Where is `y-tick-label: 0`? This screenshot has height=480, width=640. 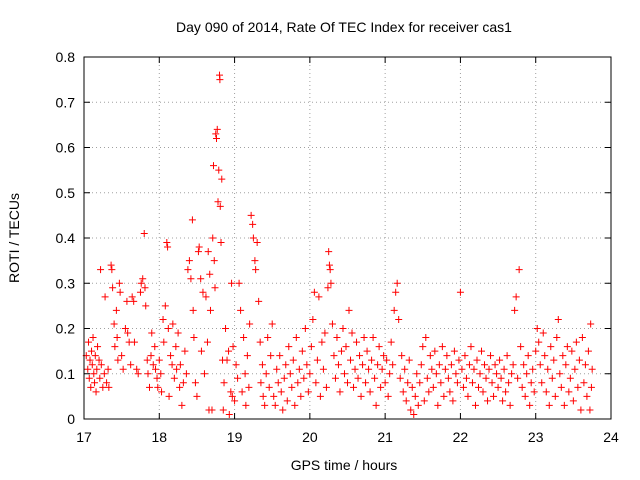 y-tick-label: 0 is located at coordinates (71, 419).